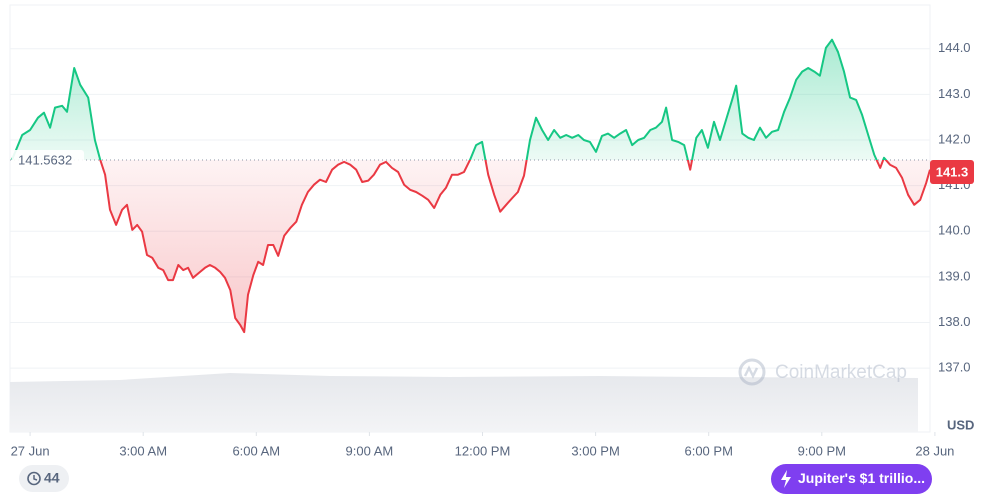 This screenshot has width=987, height=496. What do you see at coordinates (954, 275) in the screenshot?
I see `y-tick-label: 139.0` at bounding box center [954, 275].